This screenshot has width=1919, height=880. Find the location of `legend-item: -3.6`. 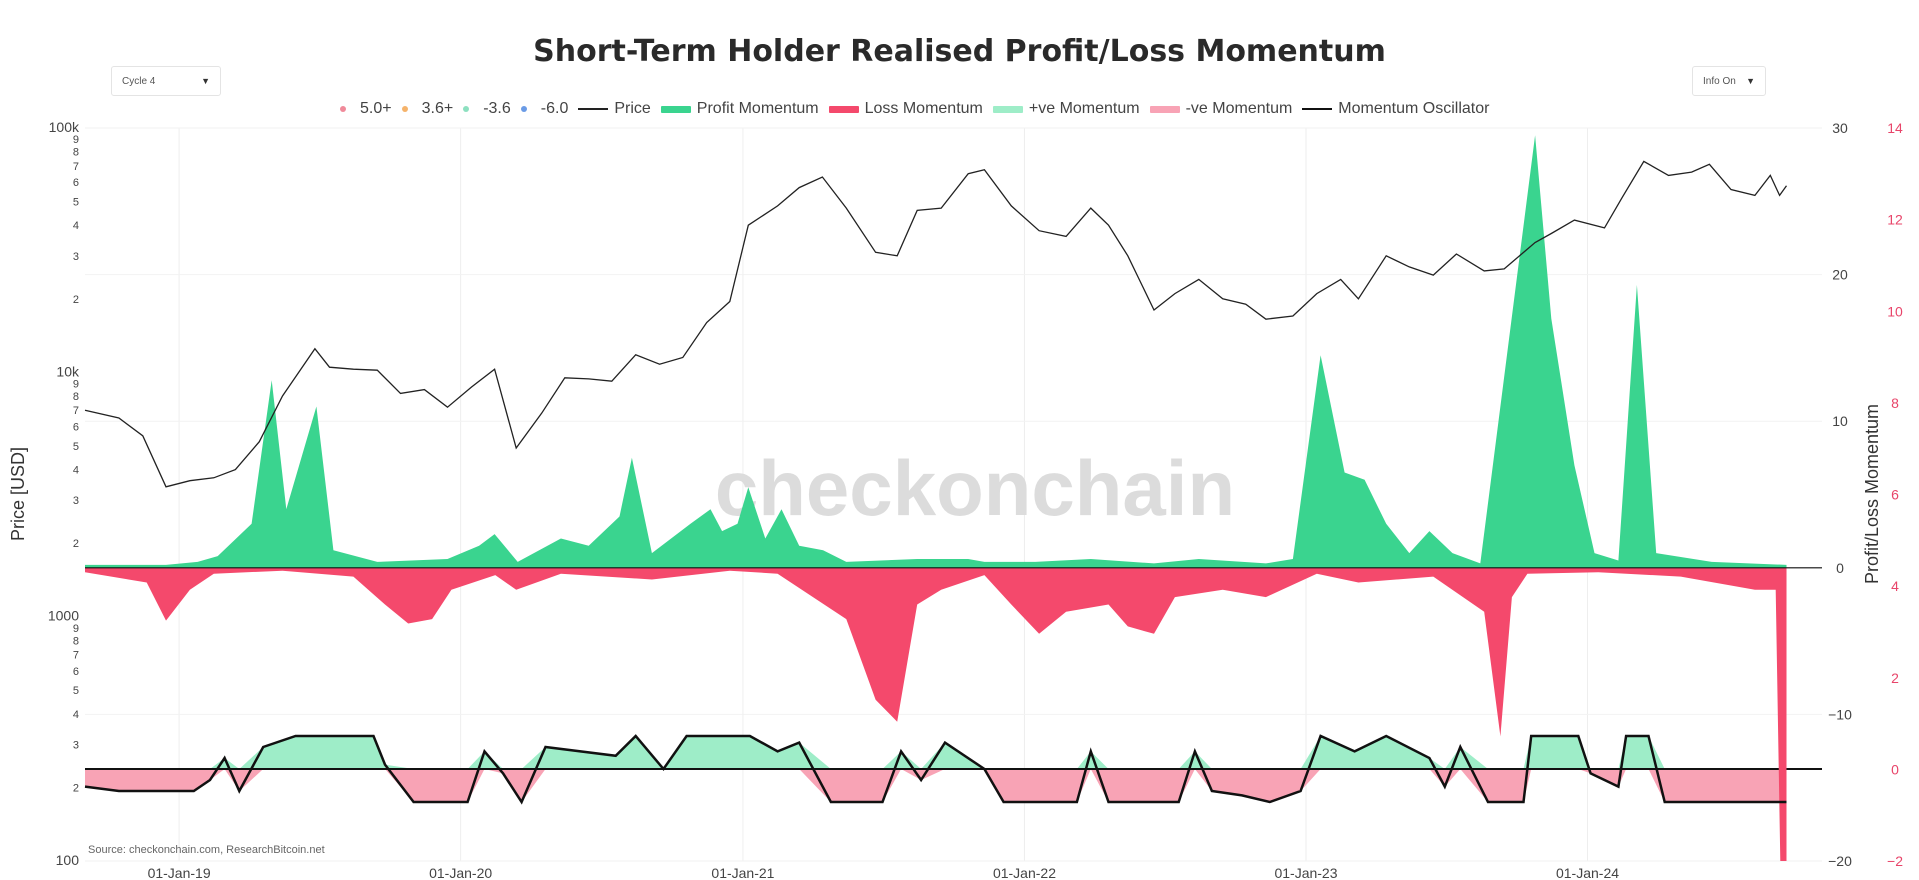

legend-item: -3.6 is located at coordinates (487, 109).